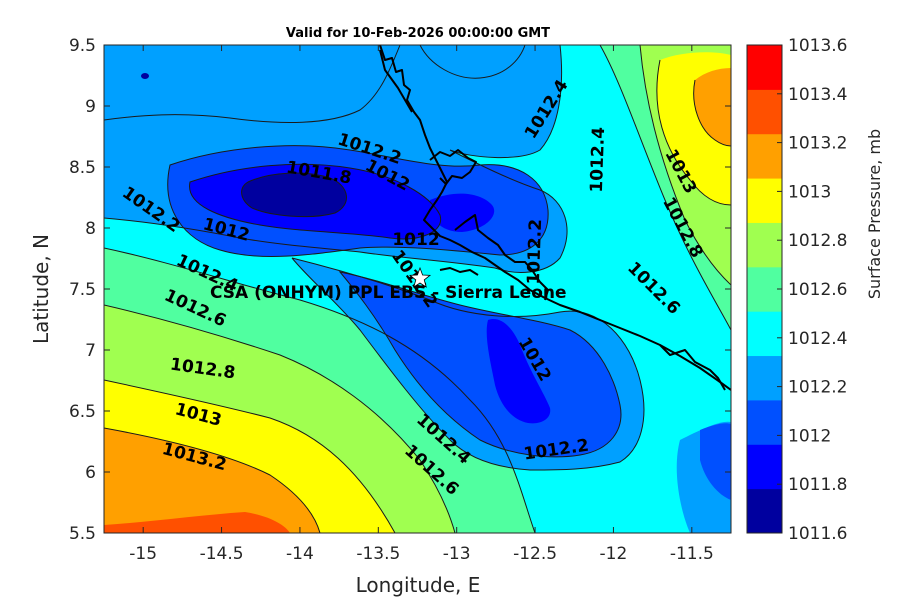 Image resolution: width=900 pixels, height=600 pixels. Describe the element at coordinates (715, 461) in the screenshot. I see `band-1012-se` at that location.